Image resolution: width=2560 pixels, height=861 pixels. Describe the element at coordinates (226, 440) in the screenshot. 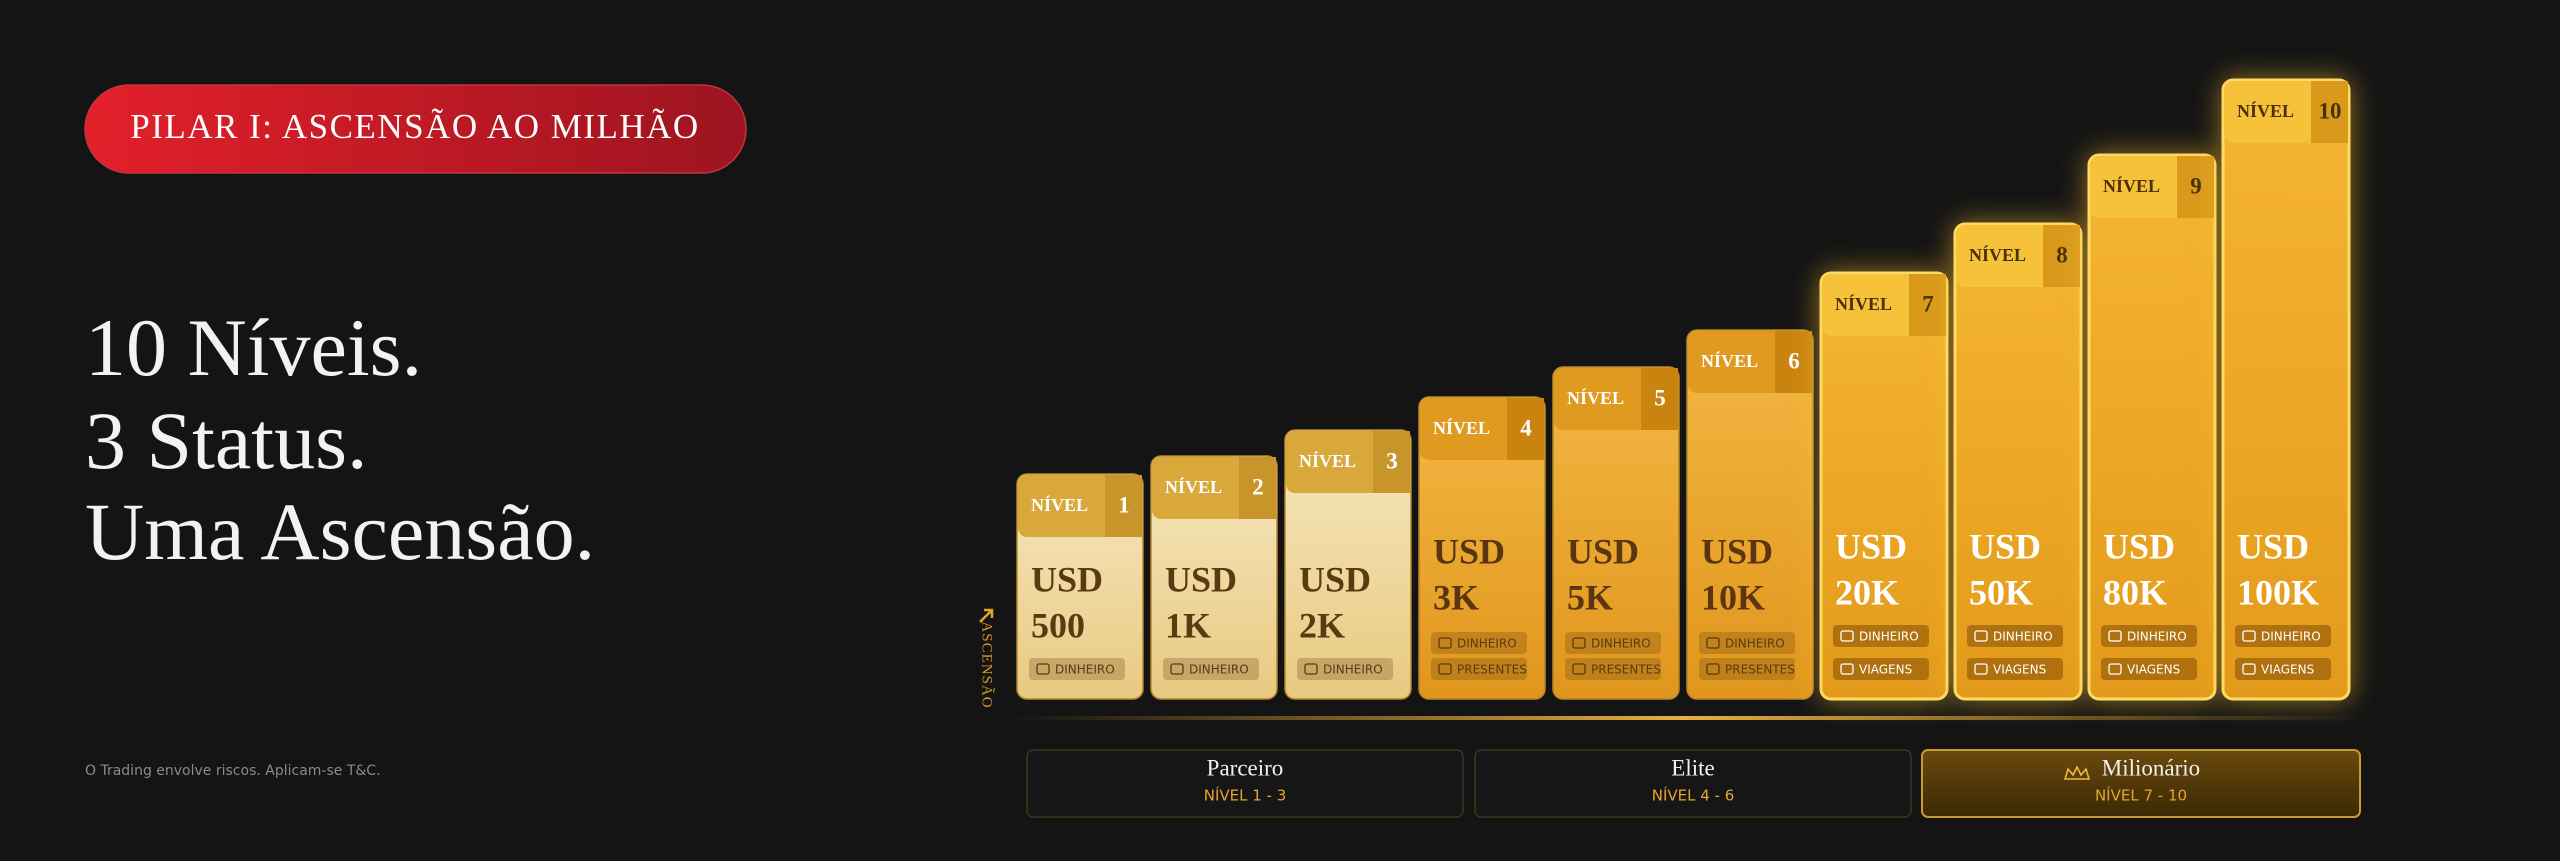

I see `headline-line: 3 Status.` at that location.